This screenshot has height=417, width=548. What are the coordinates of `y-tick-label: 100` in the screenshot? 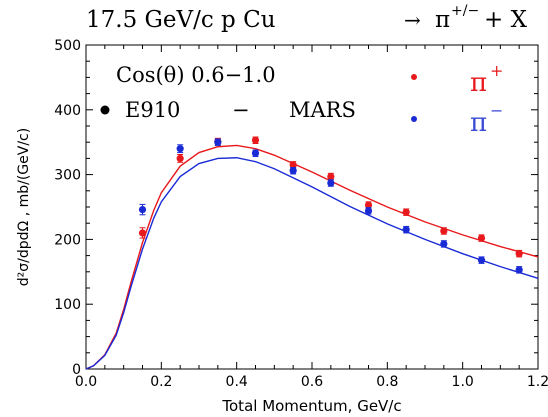 It's located at (67, 305).